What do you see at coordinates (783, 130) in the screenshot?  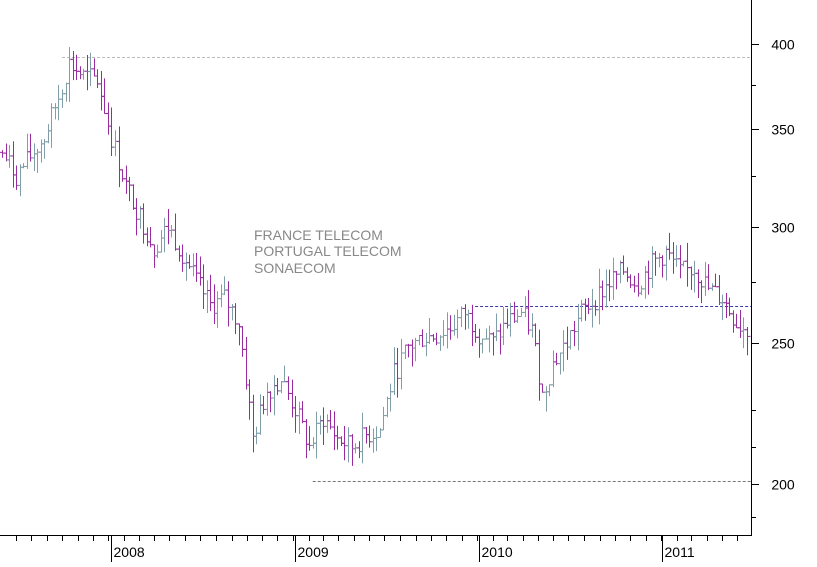 I see `y-tick-label: 350` at bounding box center [783, 130].